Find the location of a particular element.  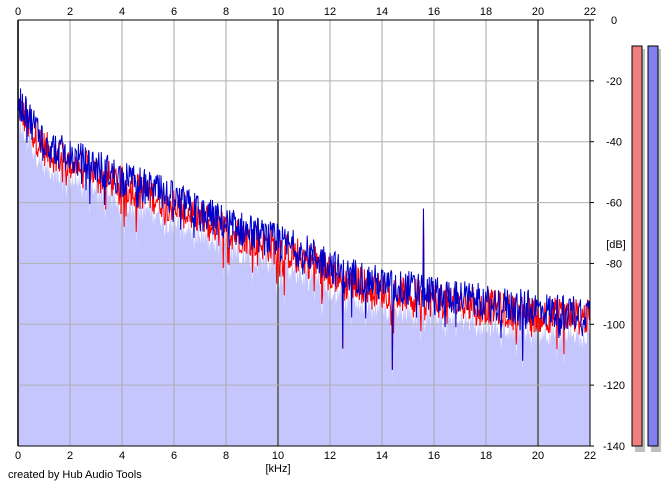

x-tick-label-bottom: 0 is located at coordinates (18, 456).